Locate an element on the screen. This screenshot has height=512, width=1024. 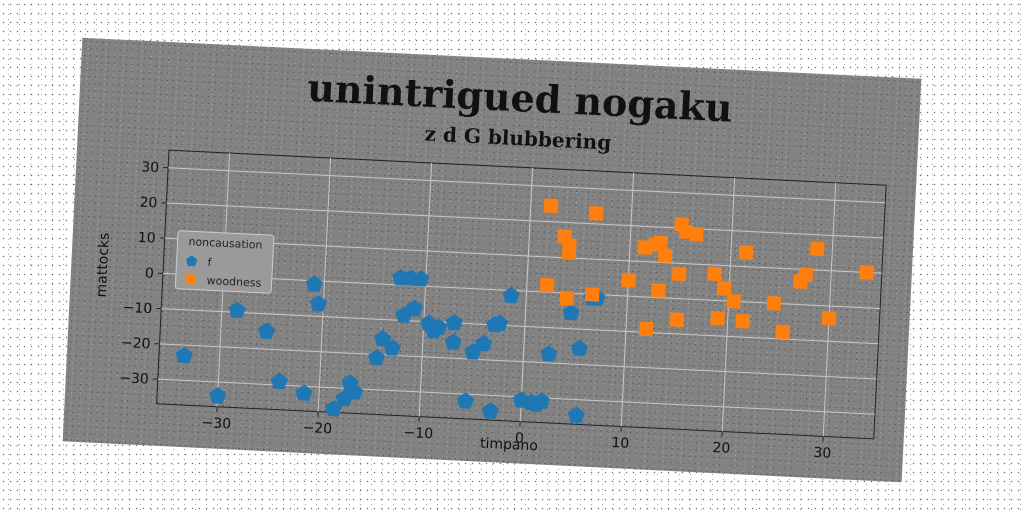
x-tick-label: 30 is located at coordinates (822, 453).